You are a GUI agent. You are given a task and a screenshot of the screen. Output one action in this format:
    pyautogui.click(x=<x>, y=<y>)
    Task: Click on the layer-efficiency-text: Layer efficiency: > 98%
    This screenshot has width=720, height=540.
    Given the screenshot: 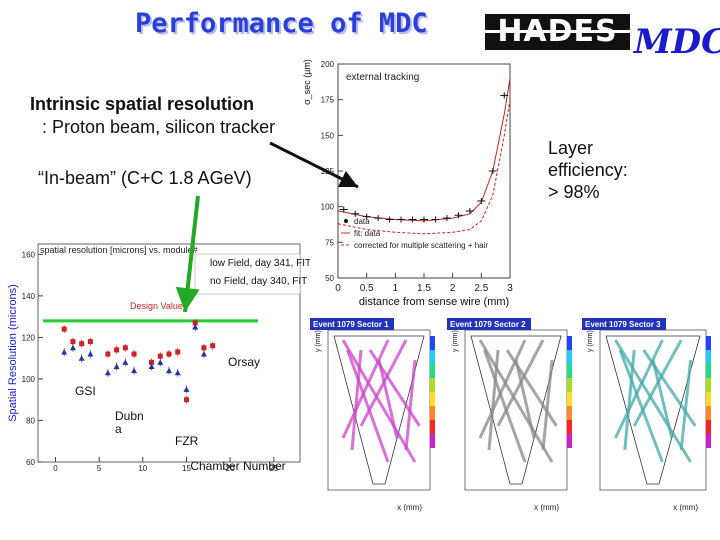 What is the action you would take?
    pyautogui.click(x=588, y=170)
    